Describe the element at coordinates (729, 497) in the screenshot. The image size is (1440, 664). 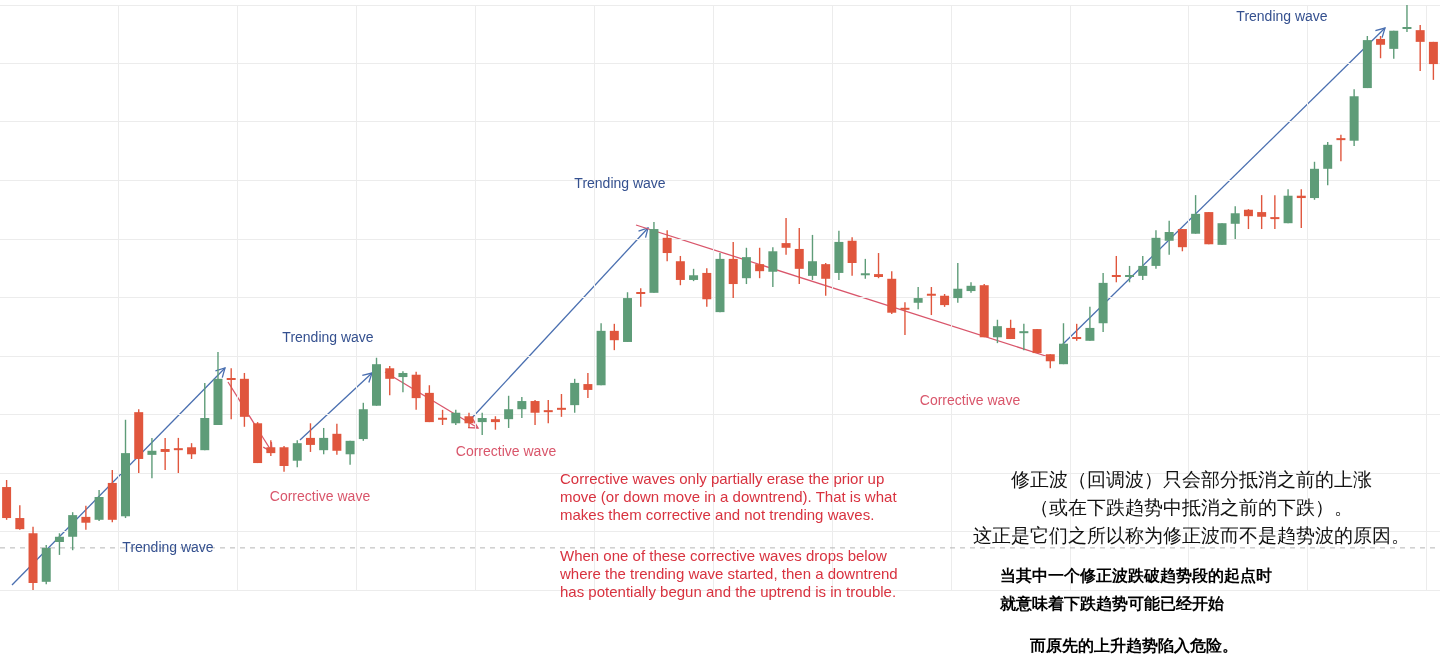
I see `annotation: Corrective waves only partially erase the prior up move (or down move in a downtrend). That is what makes them corrective and not trending waves.` at that location.